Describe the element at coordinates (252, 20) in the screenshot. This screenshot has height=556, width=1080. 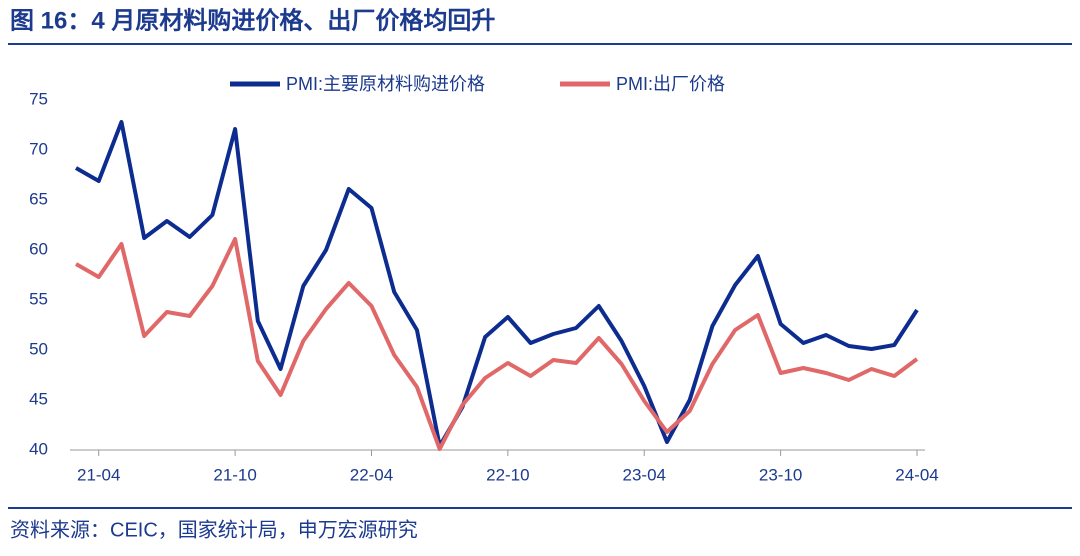
I see `chart-title: 图 16：4 月原材料购进价格、出厂价格均回升` at that location.